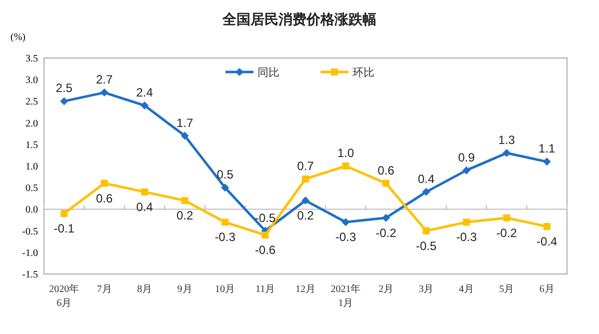 The height and width of the screenshot is (334, 599). What do you see at coordinates (144, 289) in the screenshot?
I see `x-tick-label: 8月` at bounding box center [144, 289].